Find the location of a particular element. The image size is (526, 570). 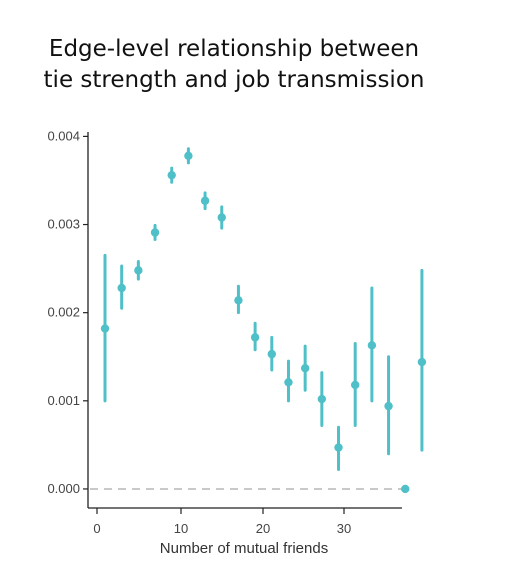

x-tick-label: 10 is located at coordinates (181, 528).